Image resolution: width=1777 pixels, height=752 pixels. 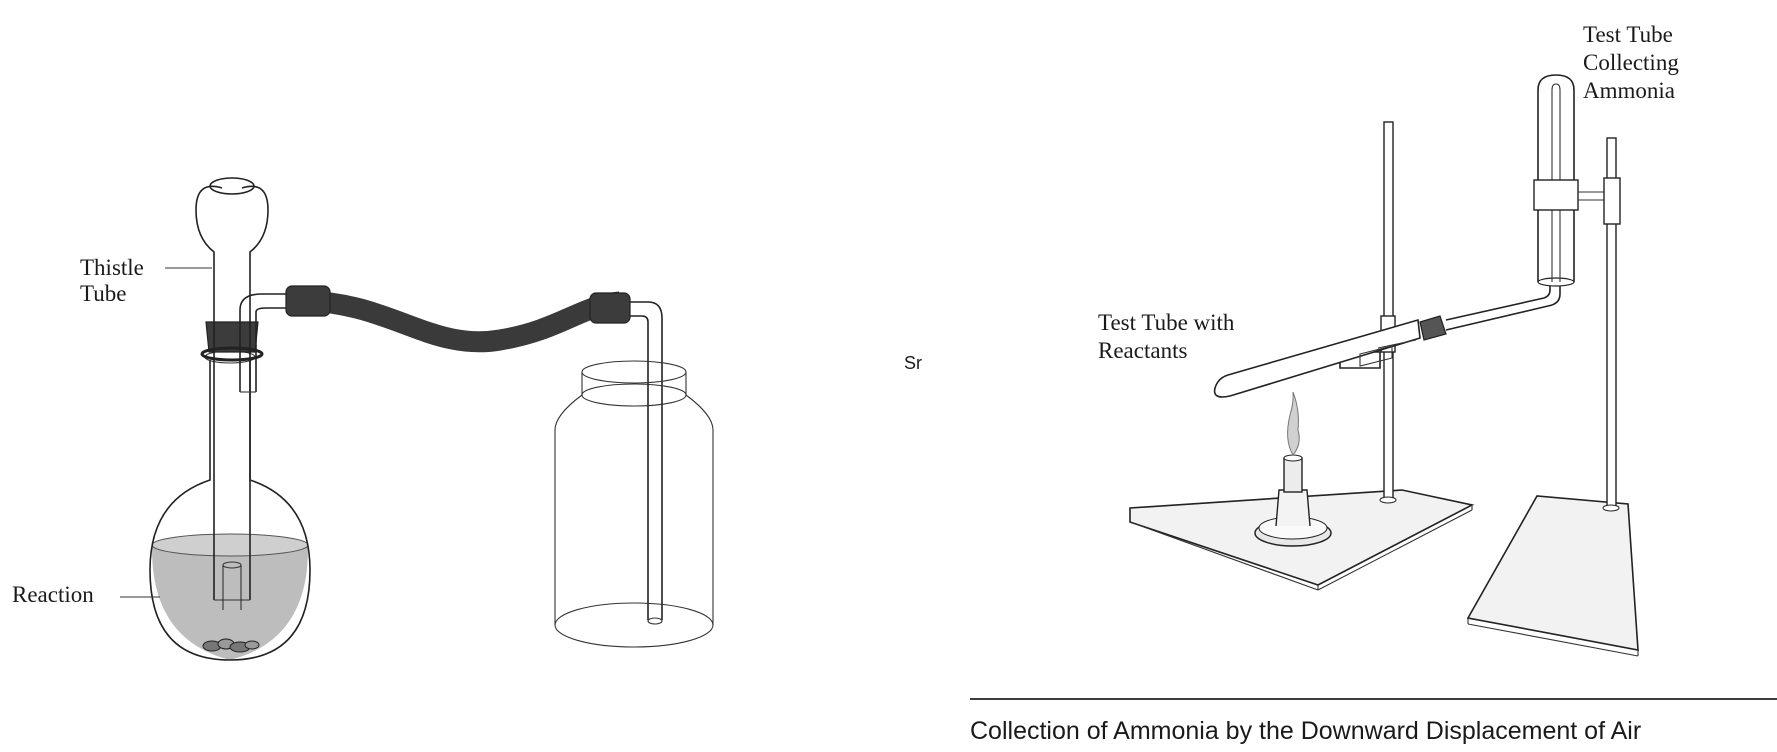 I want to click on thistle-label-line2: Tube, so click(x=103, y=293).